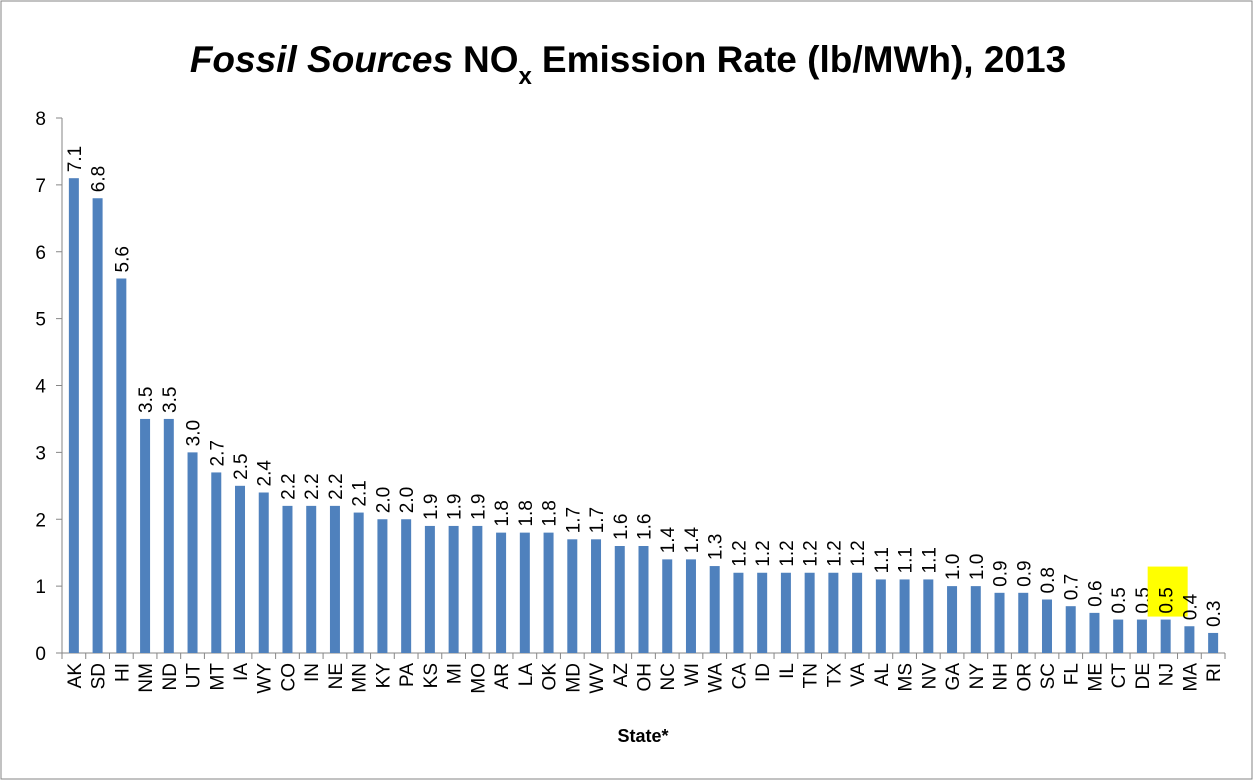  What do you see at coordinates (75, 159) in the screenshot?
I see `value-label: 7.1` at bounding box center [75, 159].